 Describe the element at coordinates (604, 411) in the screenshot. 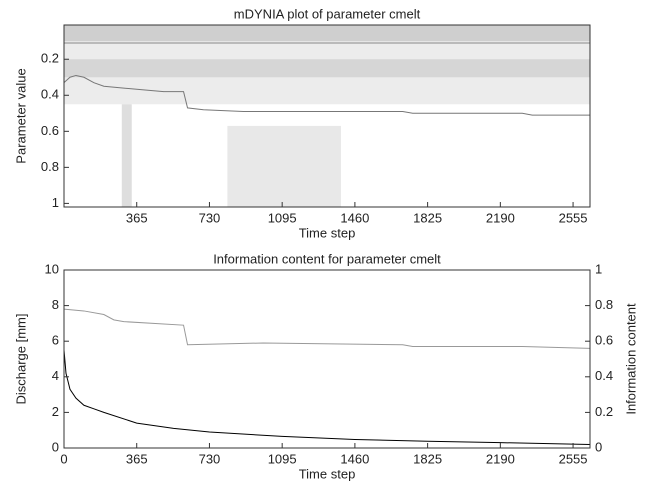

I see `y2-tick-label: 0.2` at that location.